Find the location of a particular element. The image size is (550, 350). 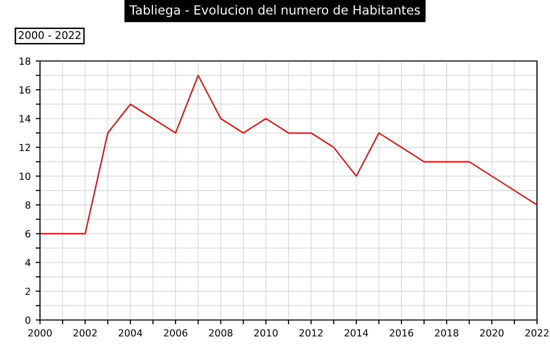

x-tick-label: 2000 is located at coordinates (40, 333).